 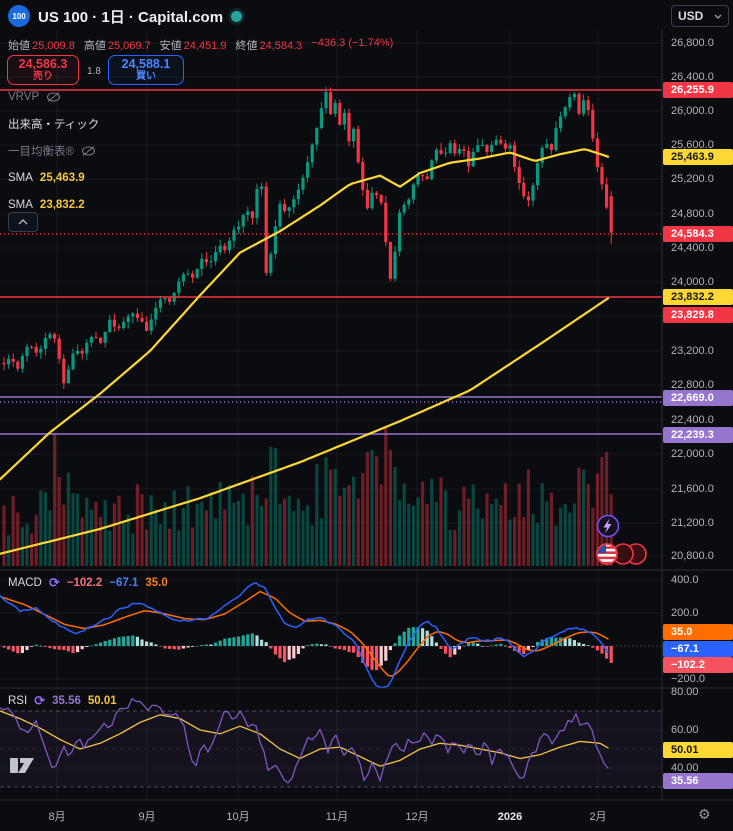 What do you see at coordinates (117, 46) in the screenshot?
I see `high-pair: 高値 25,069.7` at bounding box center [117, 46].